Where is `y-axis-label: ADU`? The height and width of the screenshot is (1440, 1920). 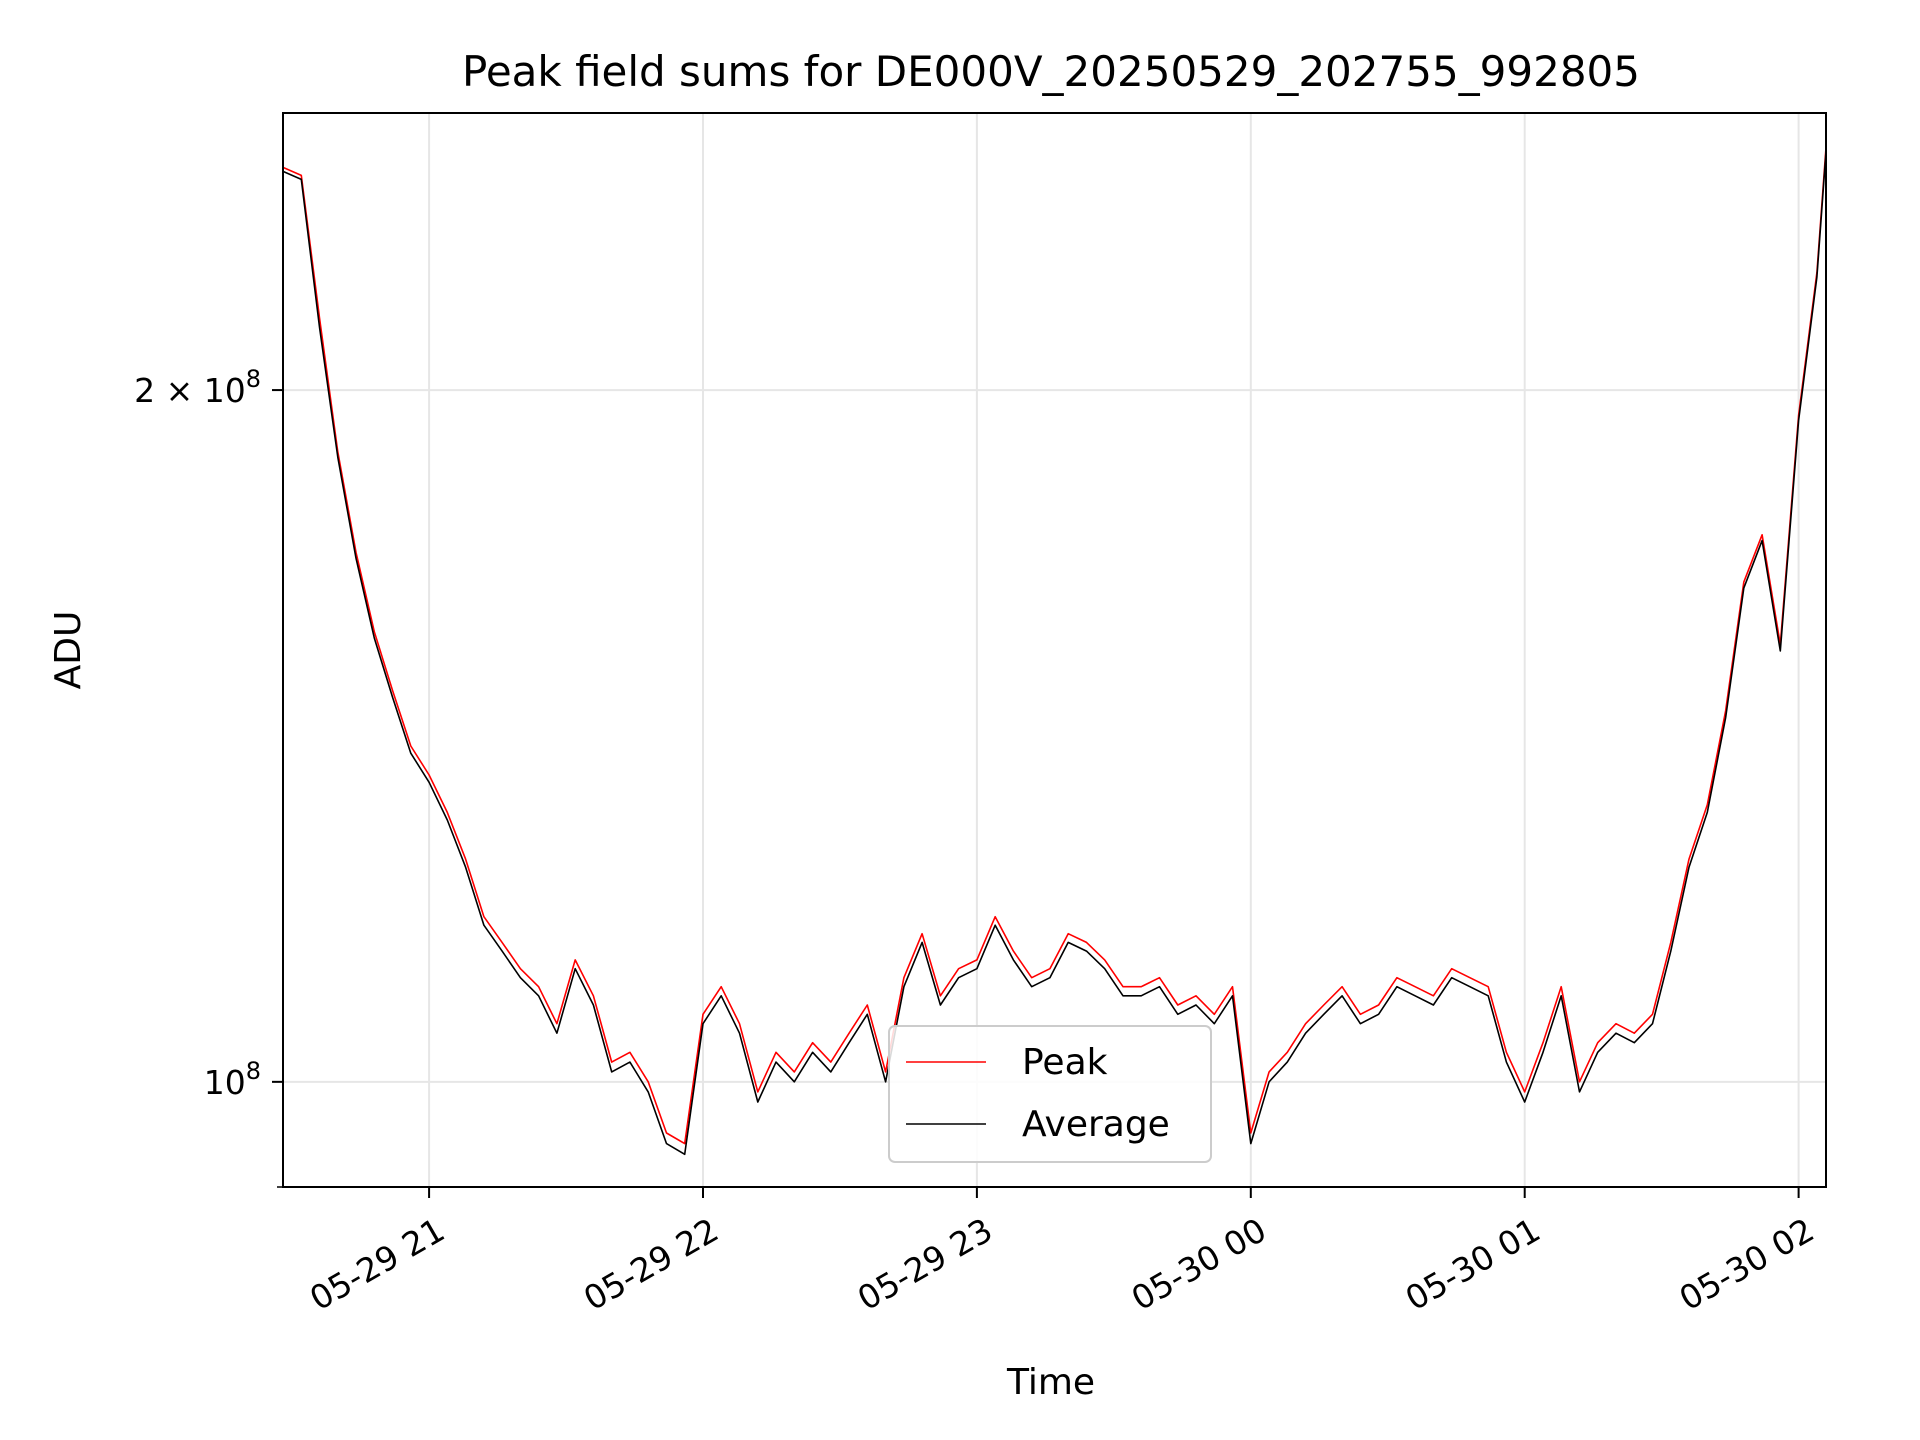
y-axis-label: ADU is located at coordinates (68, 650).